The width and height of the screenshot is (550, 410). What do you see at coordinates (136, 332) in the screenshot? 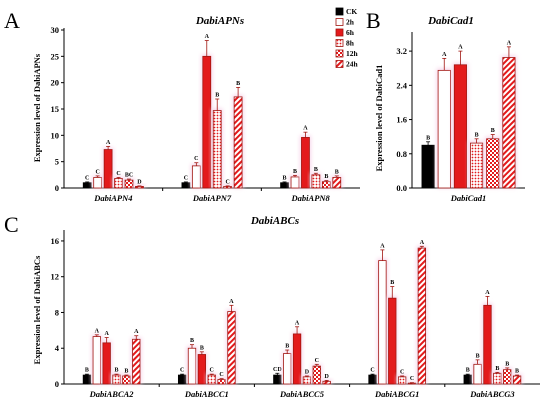
I see `panel-c-bar-dabiabca2-24h-sig-label: A` at bounding box center [136, 332].